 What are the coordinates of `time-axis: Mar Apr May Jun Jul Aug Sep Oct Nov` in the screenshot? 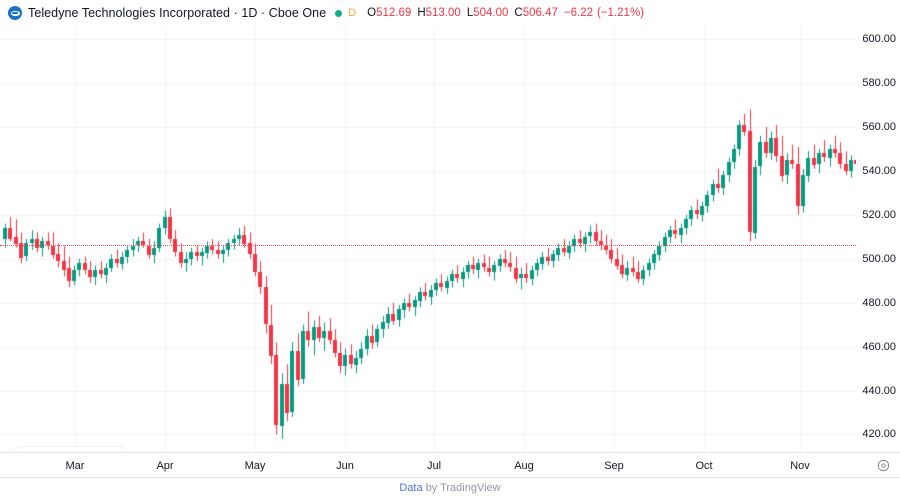 It's located at (450, 465).